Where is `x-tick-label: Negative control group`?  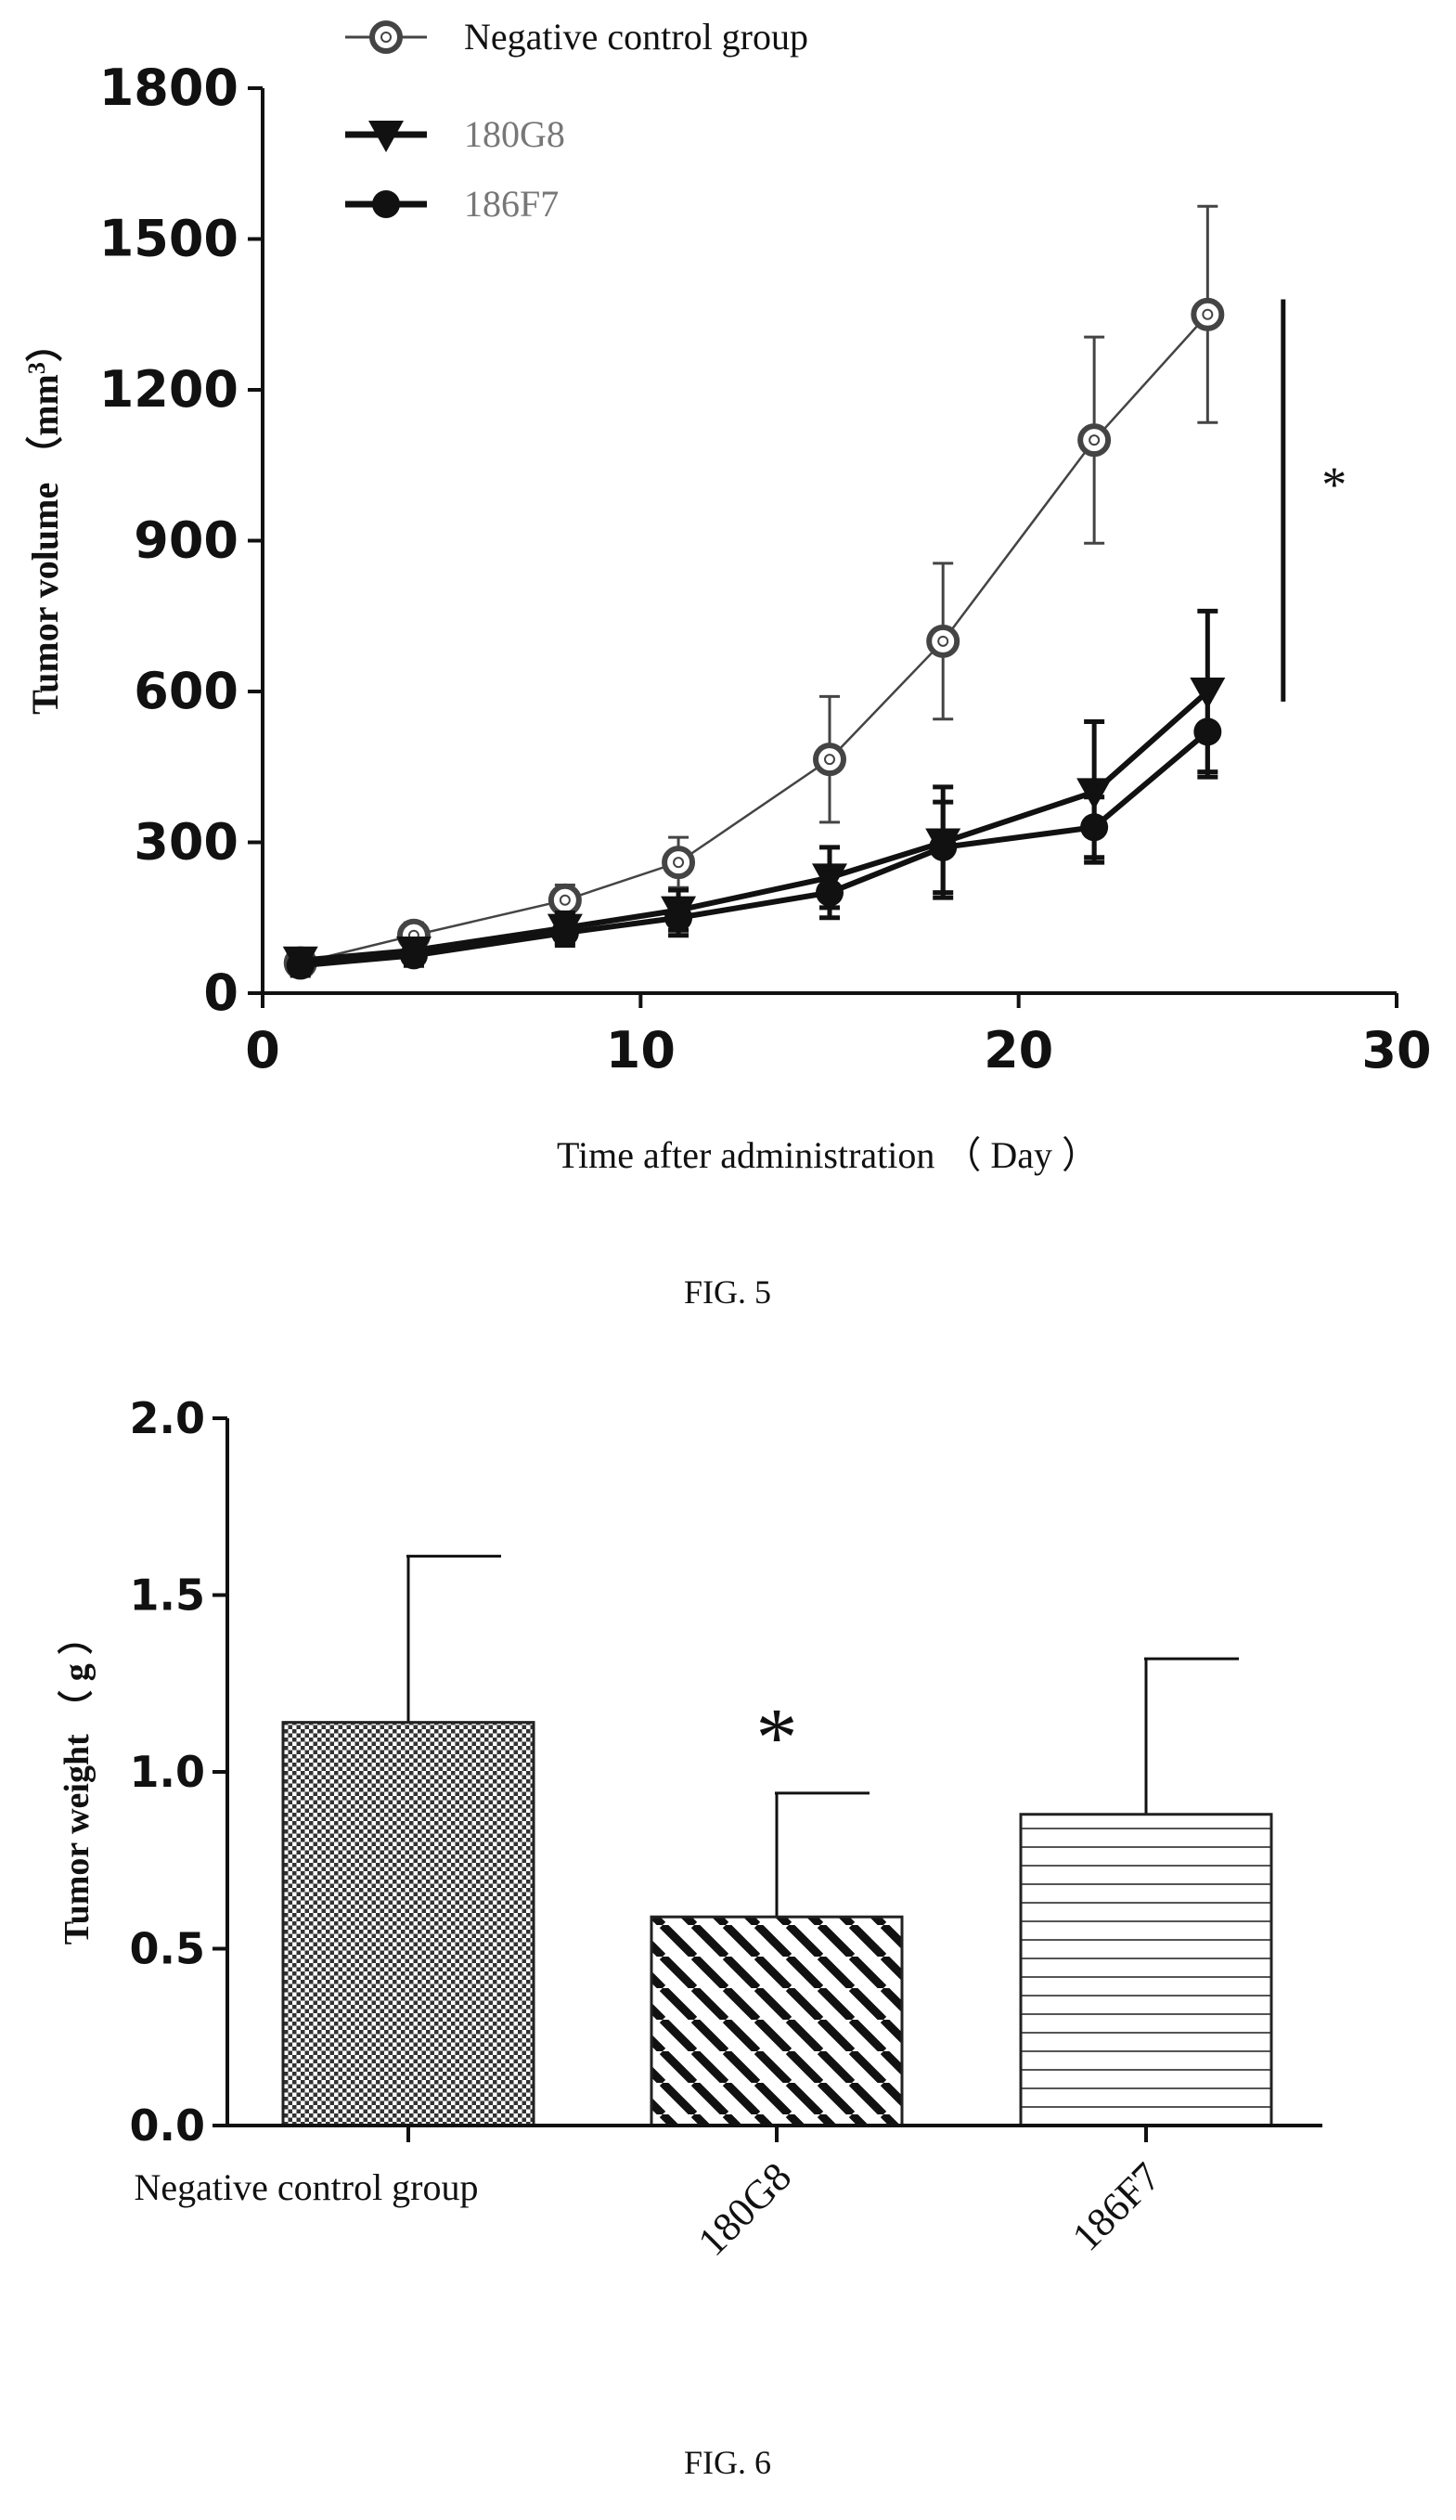 x-tick-label: Negative control group is located at coordinates (307, 2187).